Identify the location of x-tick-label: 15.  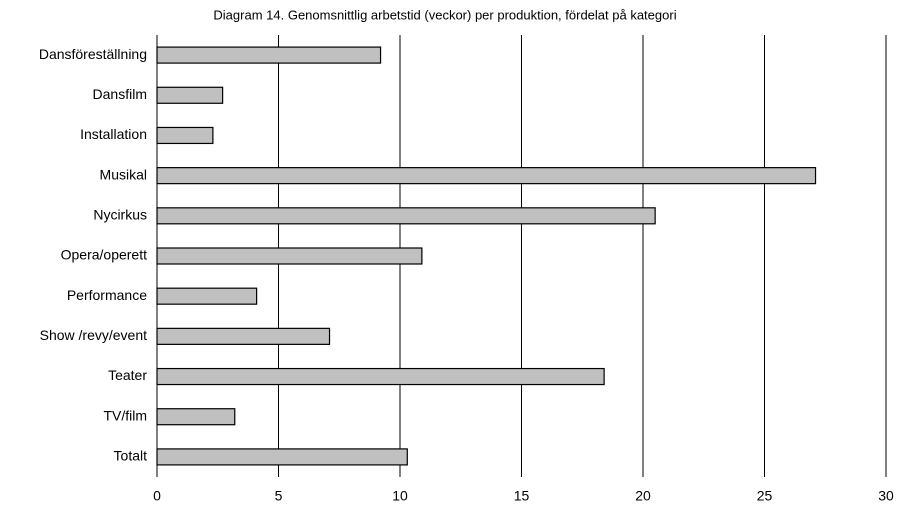
(522, 496).